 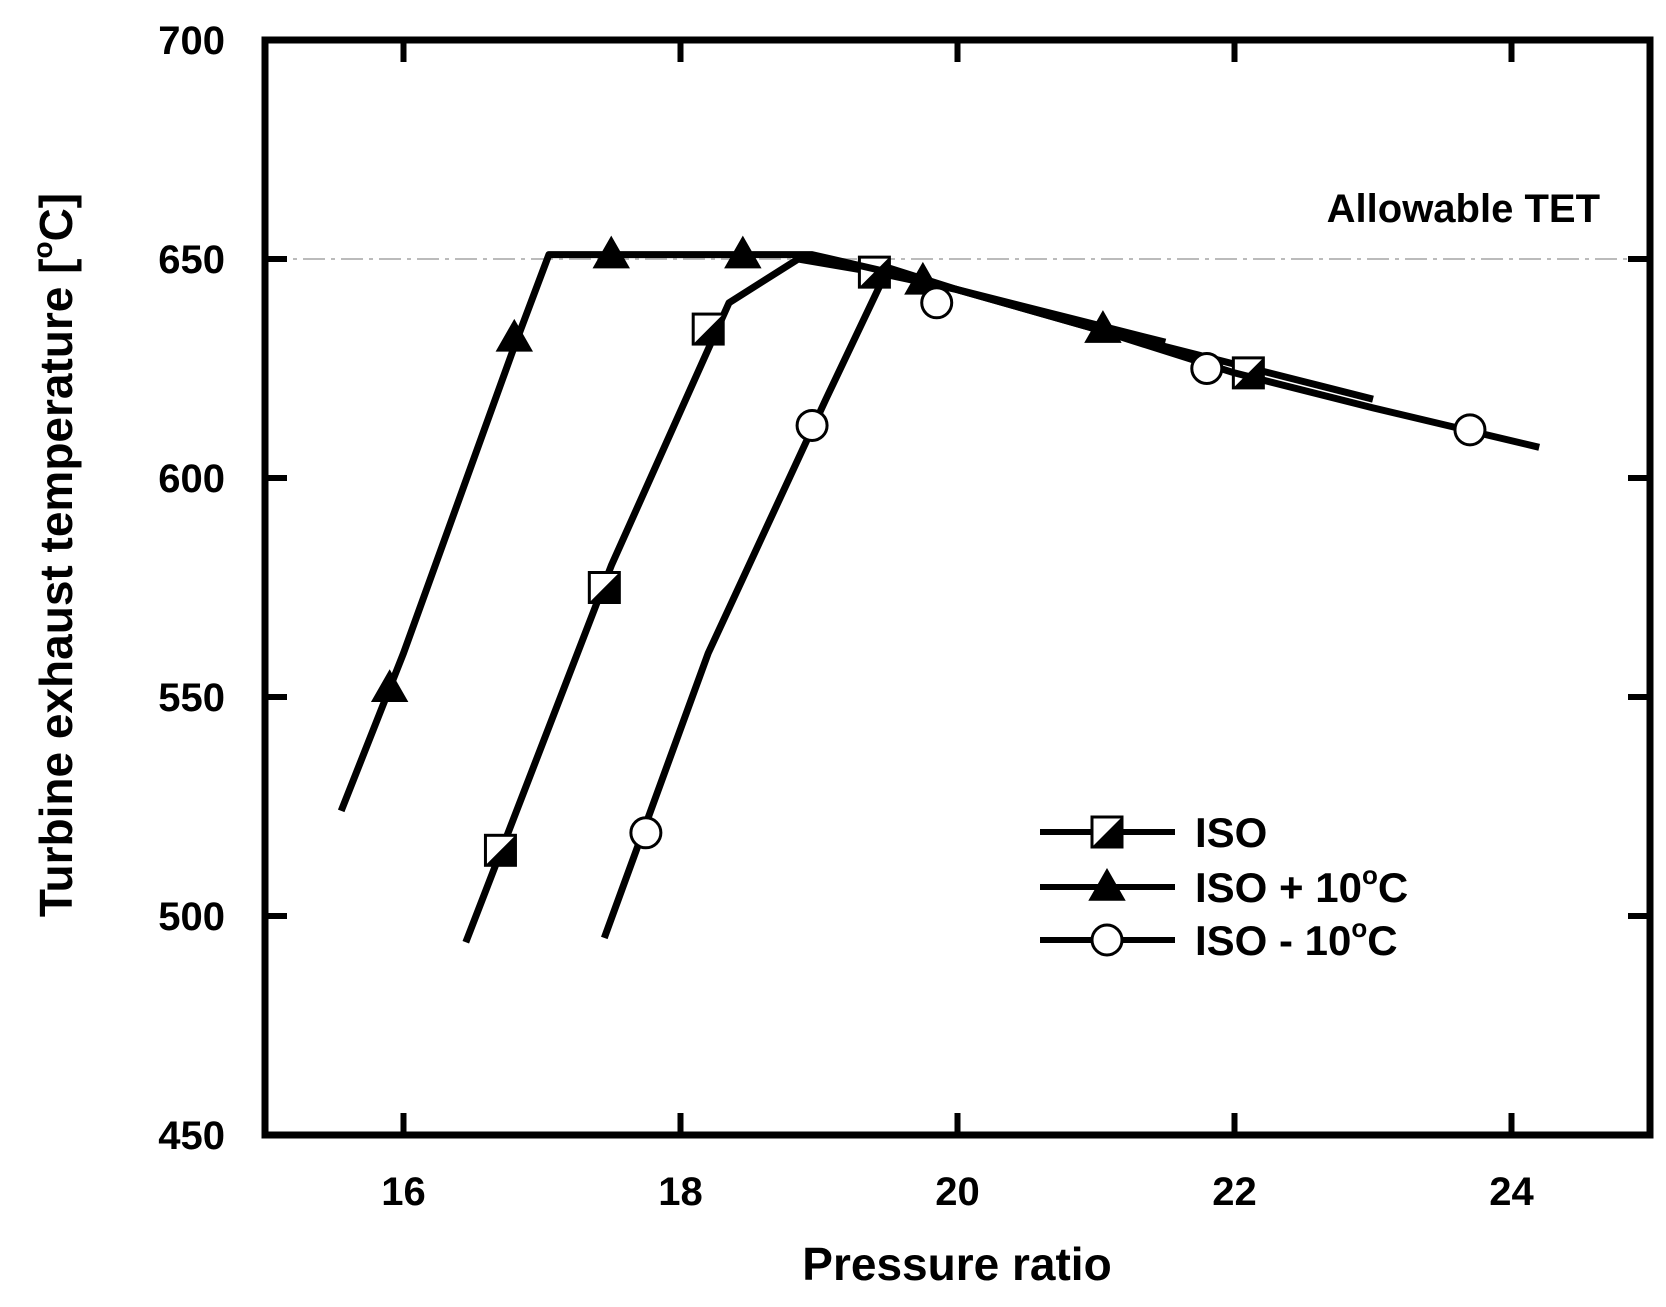 I want to click on legend-symbol-iso, so click(x=1107, y=832).